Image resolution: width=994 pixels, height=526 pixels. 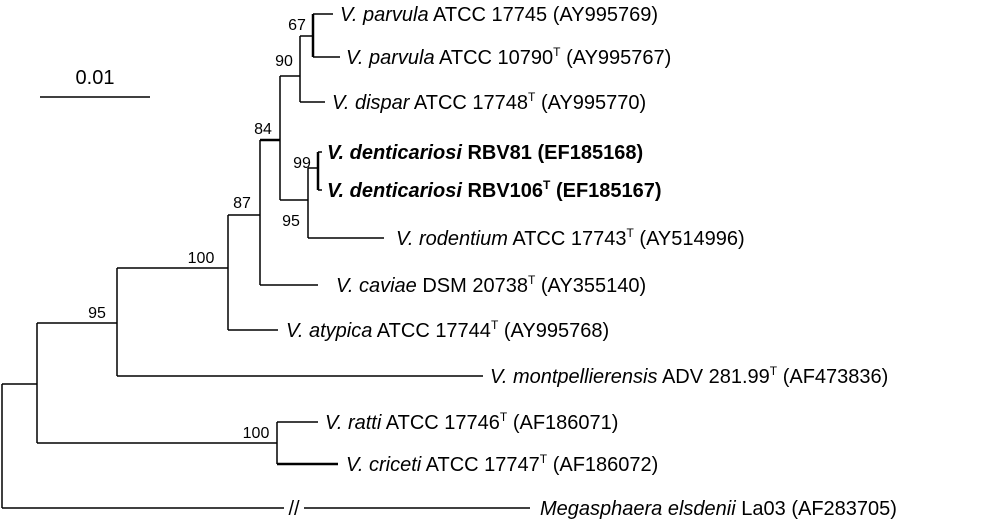 I want to click on bootstrap-label: 87, so click(x=242, y=203).